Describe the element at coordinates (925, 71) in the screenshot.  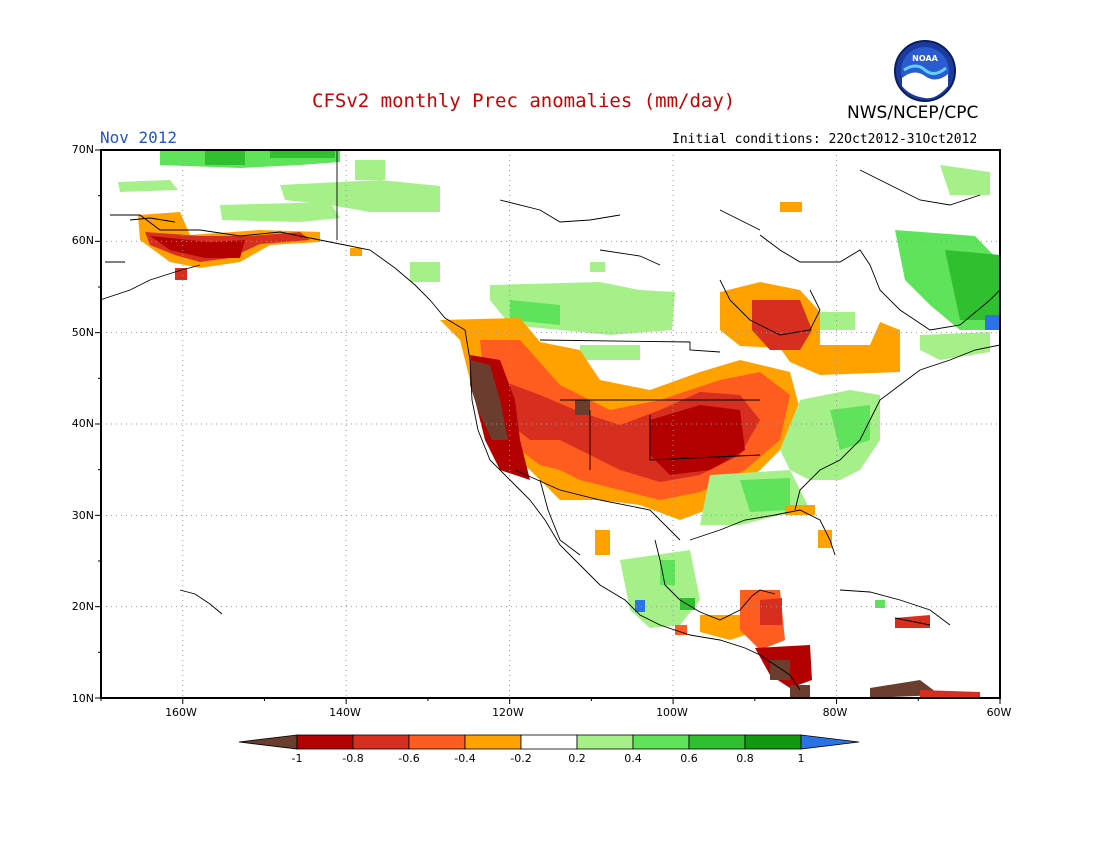
I see `noaa-logo: NOAA` at that location.